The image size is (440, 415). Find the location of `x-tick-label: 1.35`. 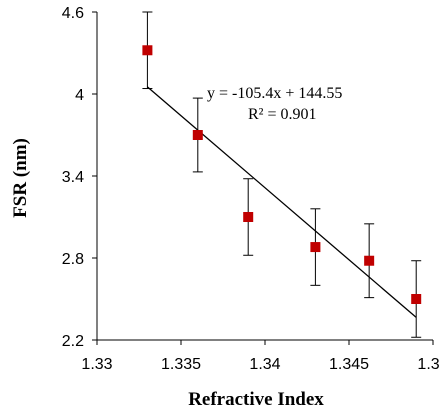

x-tick-label: 1.35 is located at coordinates (428, 364).